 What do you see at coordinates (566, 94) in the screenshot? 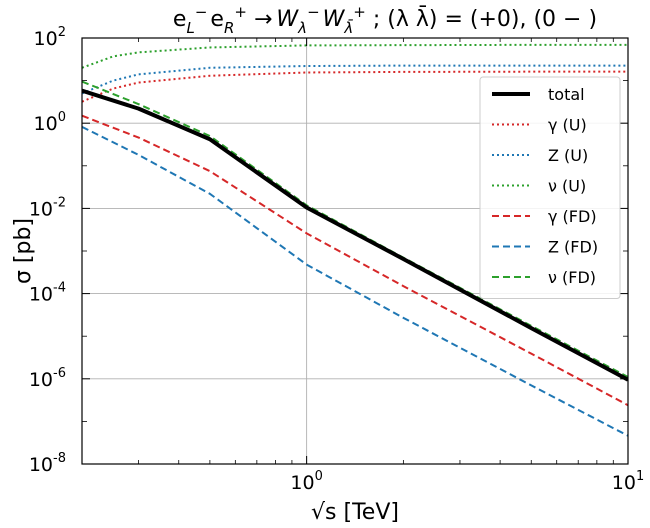
I see `legend-label: total` at bounding box center [566, 94].